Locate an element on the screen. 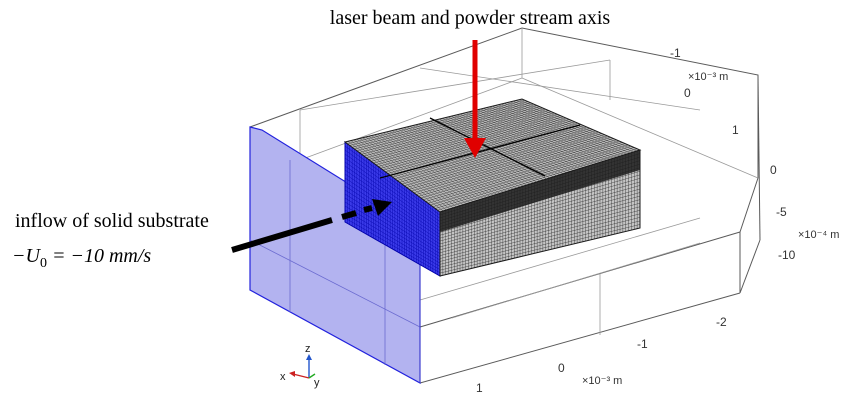 Image resolution: width=853 pixels, height=394 pixels. inflow-arrow is located at coordinates (311, 226).